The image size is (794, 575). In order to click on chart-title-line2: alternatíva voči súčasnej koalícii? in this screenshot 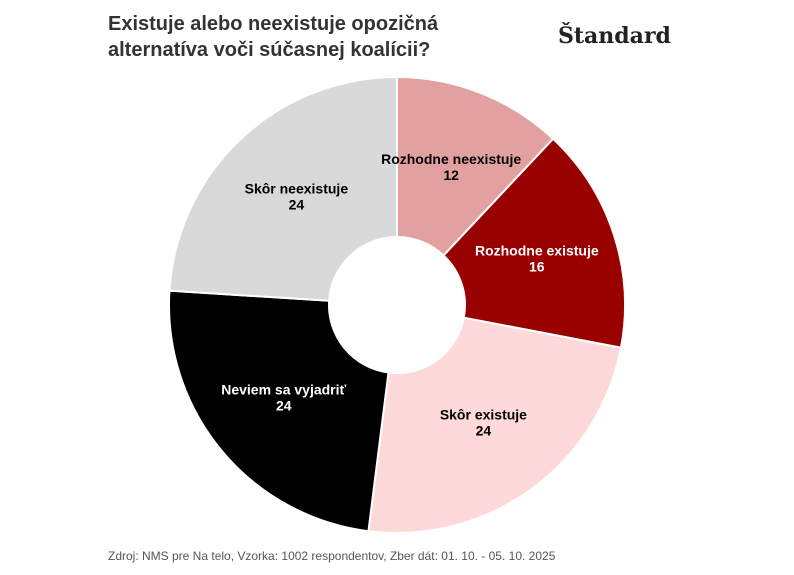, I will do `click(269, 50)`.